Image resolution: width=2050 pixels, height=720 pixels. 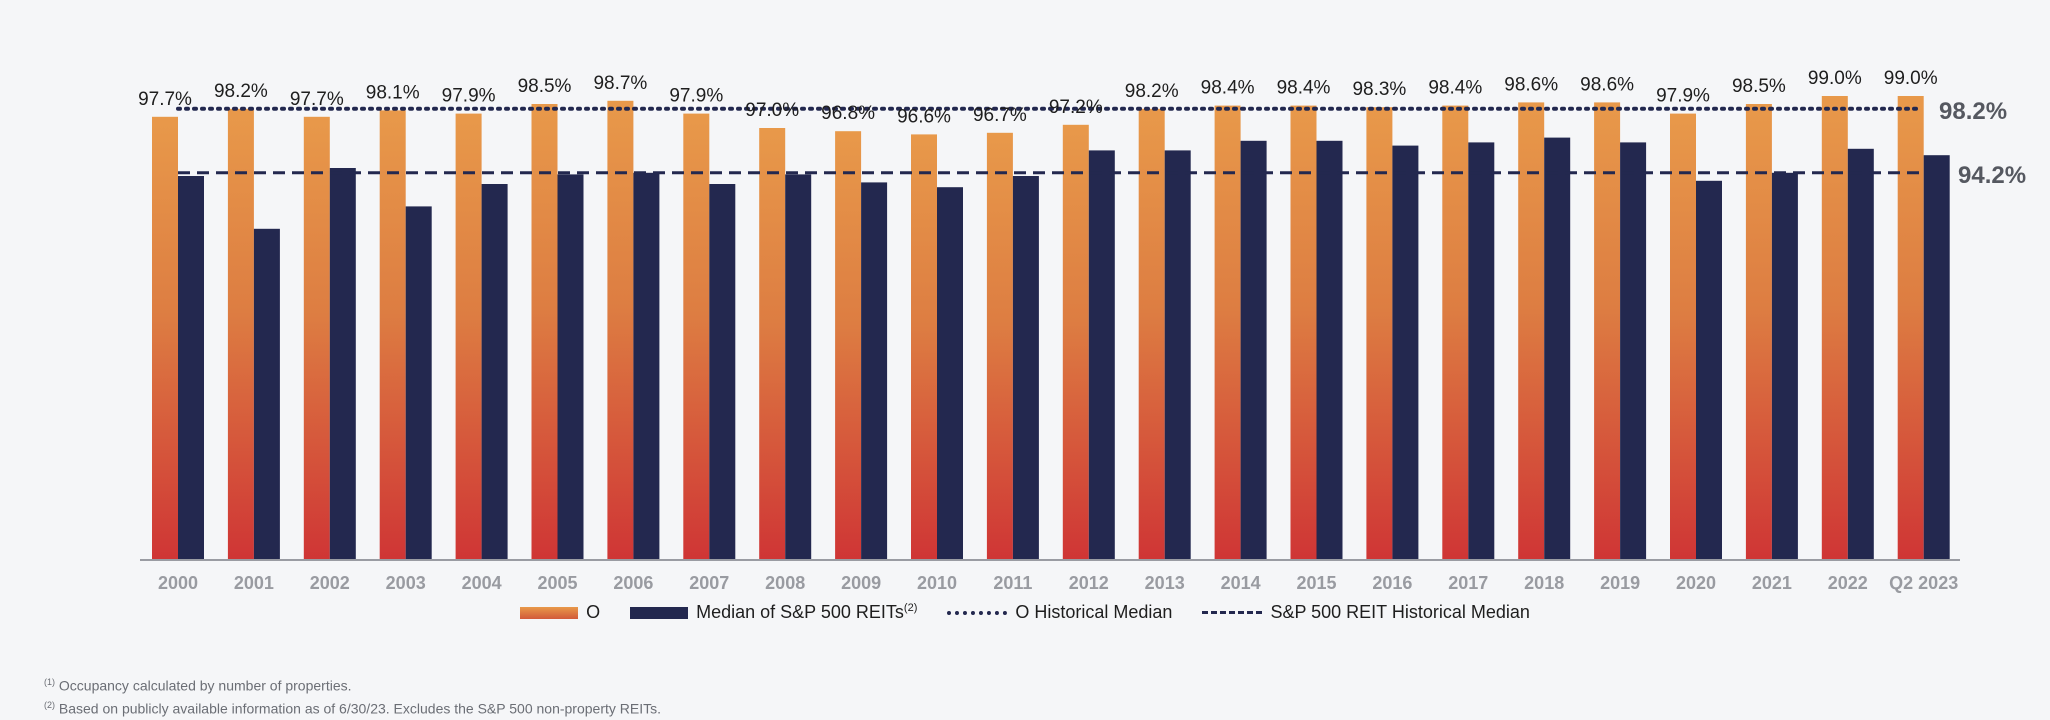 I want to click on x-tick-label: 2018, so click(x=1544, y=583).